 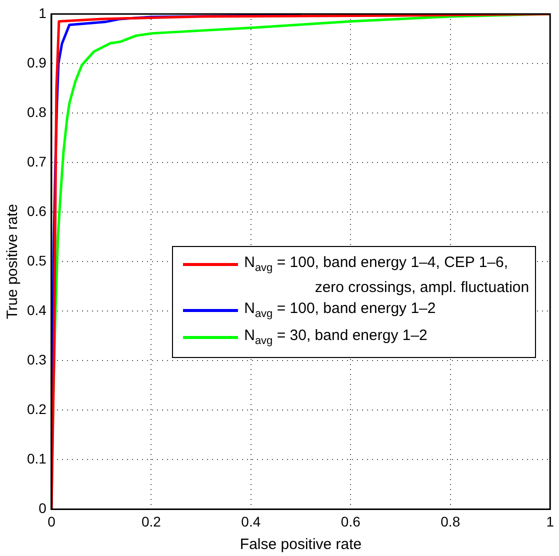 What do you see at coordinates (450, 521) in the screenshot?
I see `x-tick-label: 0.8` at bounding box center [450, 521].